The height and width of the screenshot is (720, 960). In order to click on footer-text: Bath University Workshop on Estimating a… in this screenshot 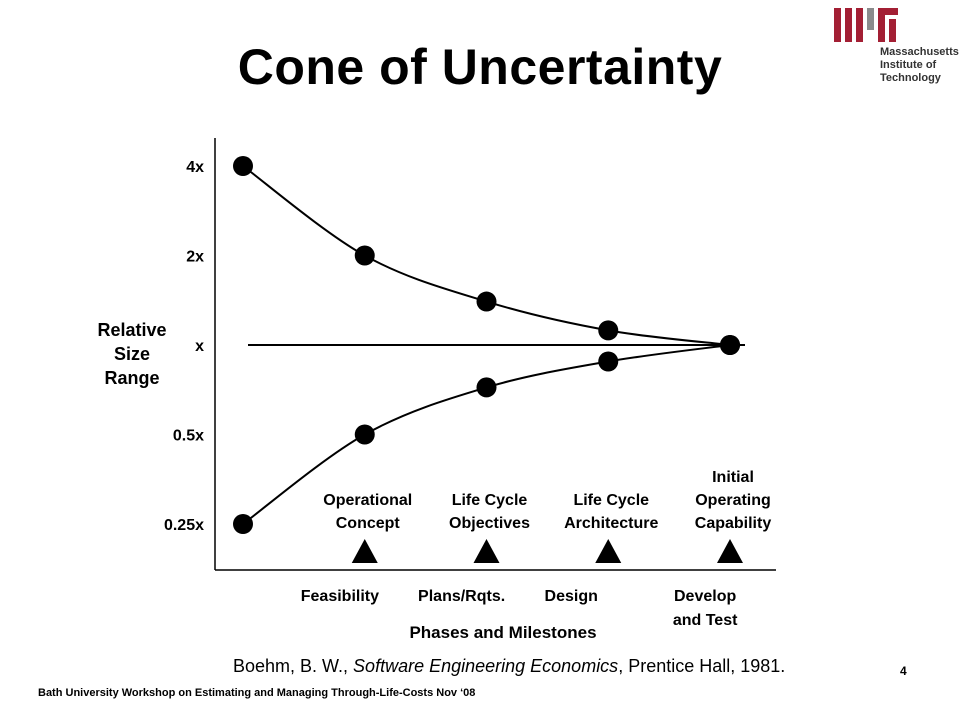, I will do `click(257, 693)`.